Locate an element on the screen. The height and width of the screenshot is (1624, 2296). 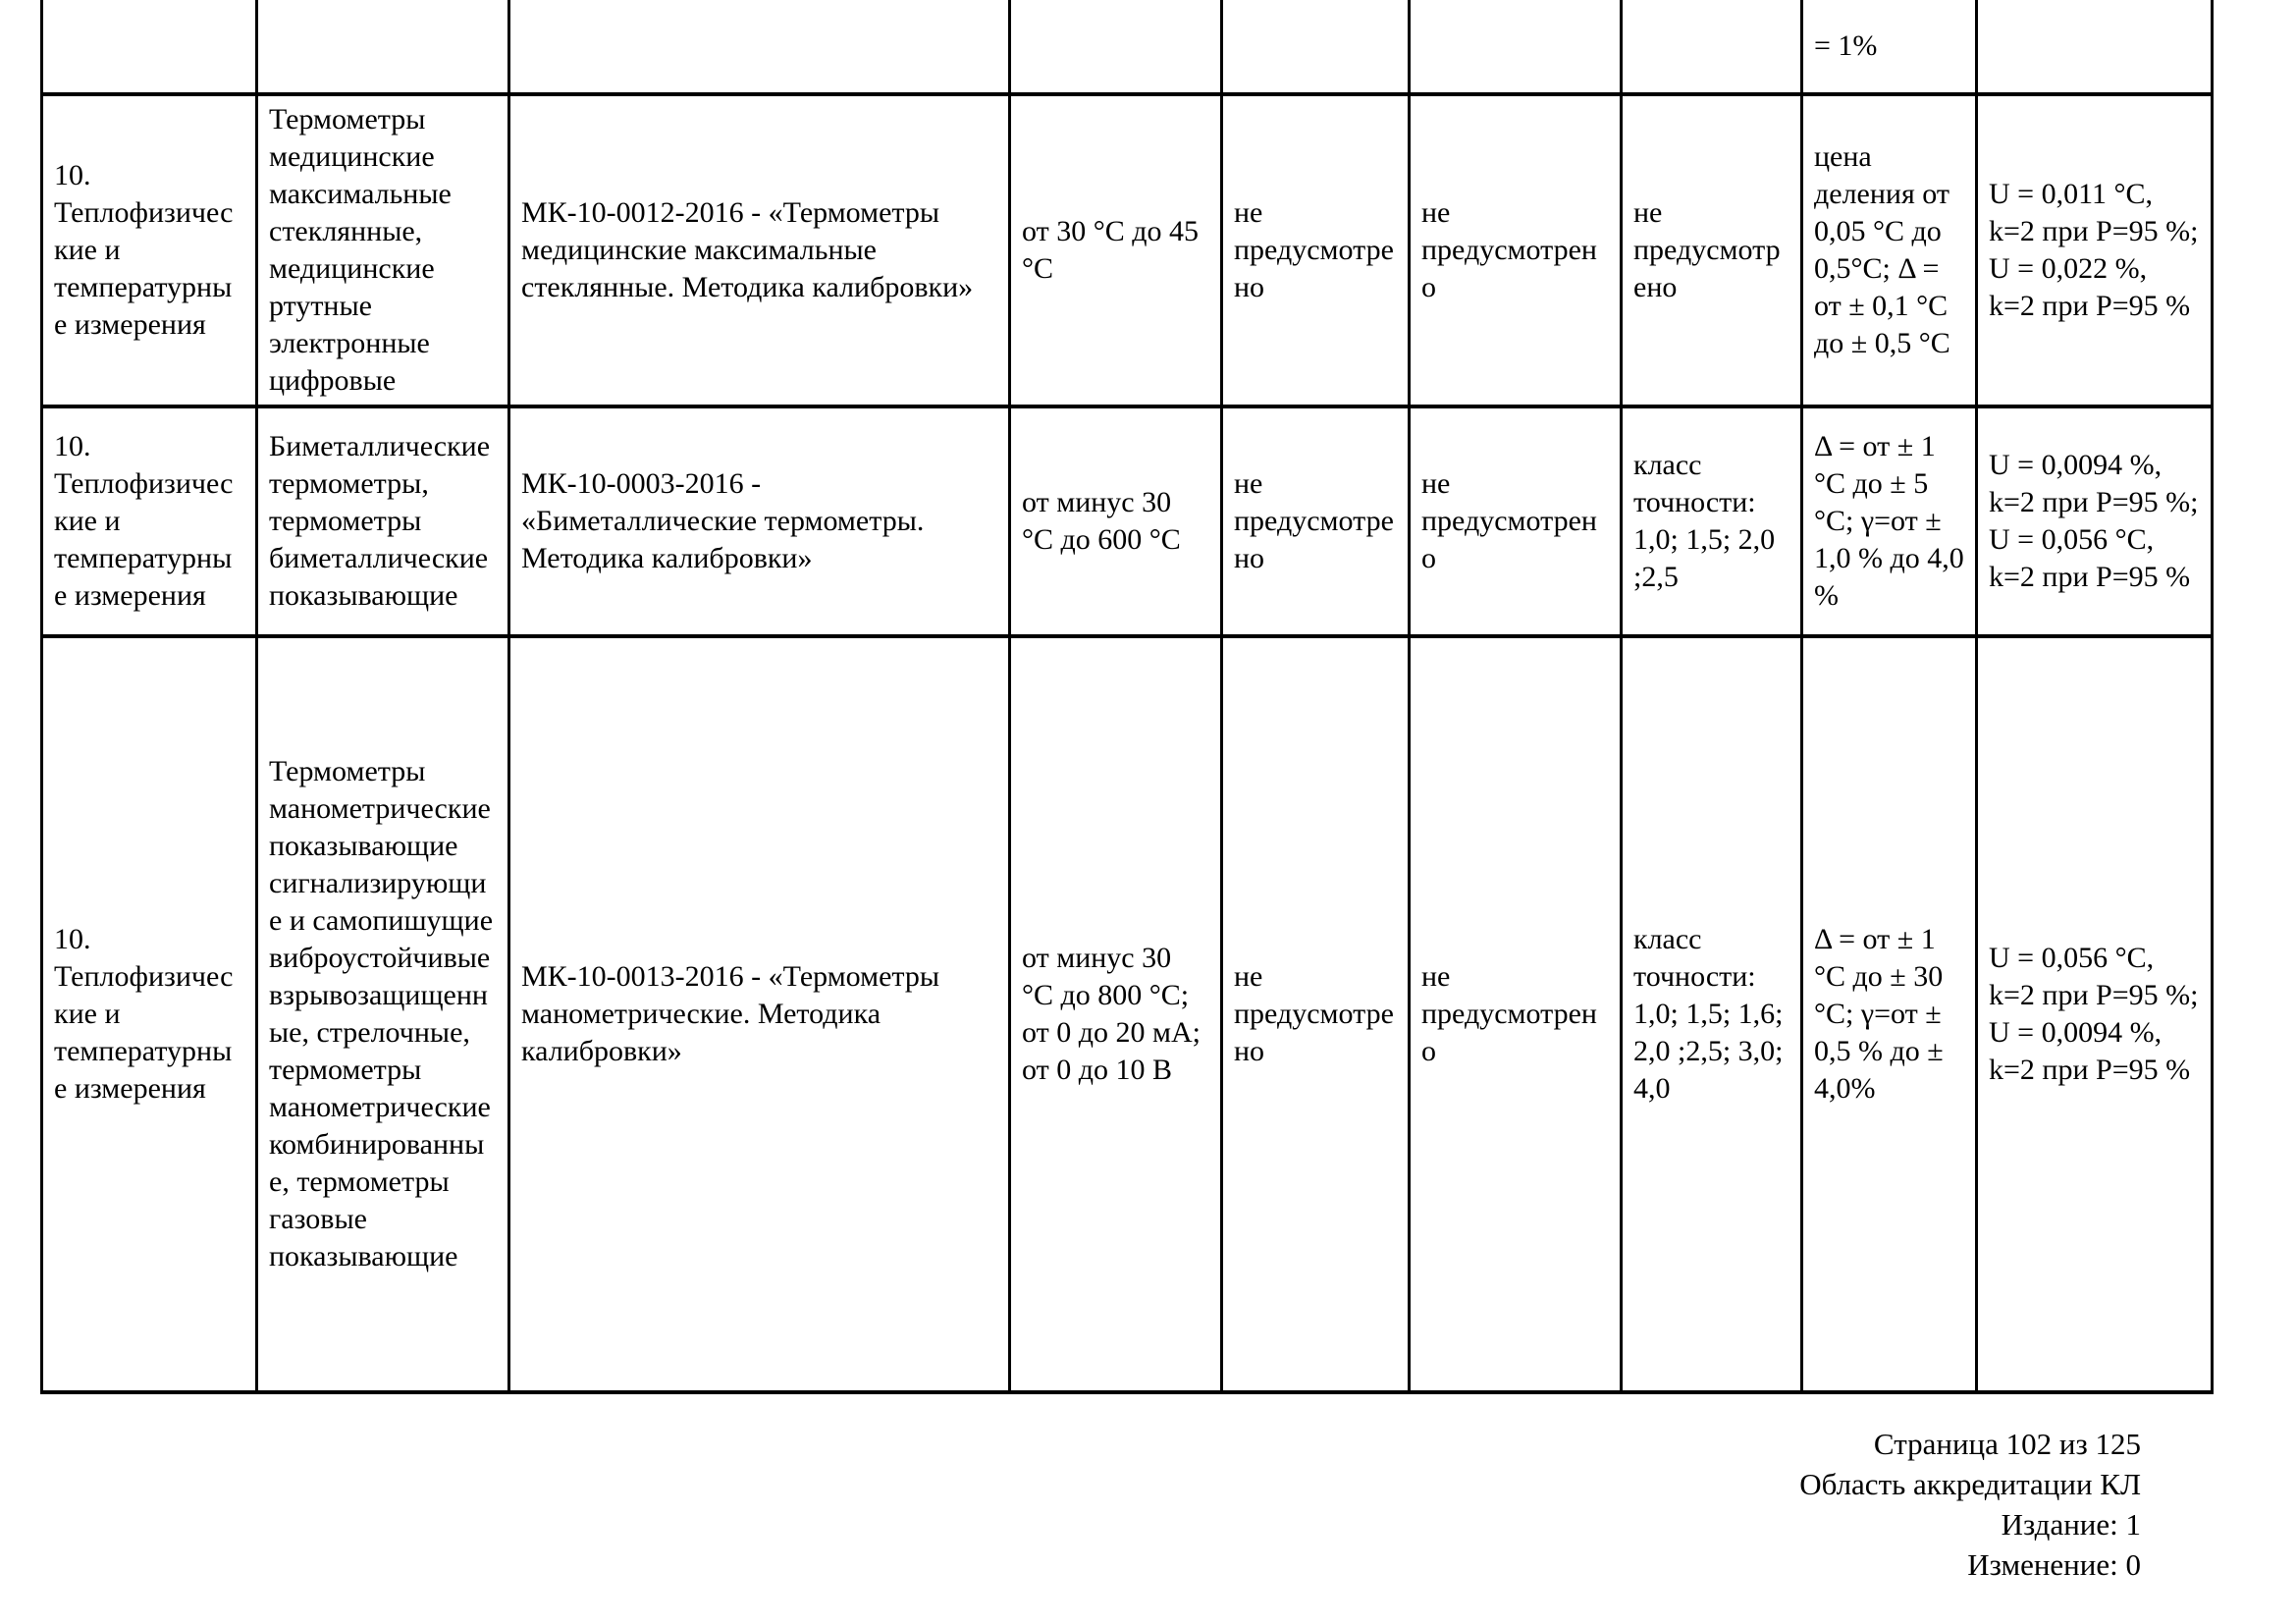
cell-cut-c9 is located at coordinates (2094, 48).